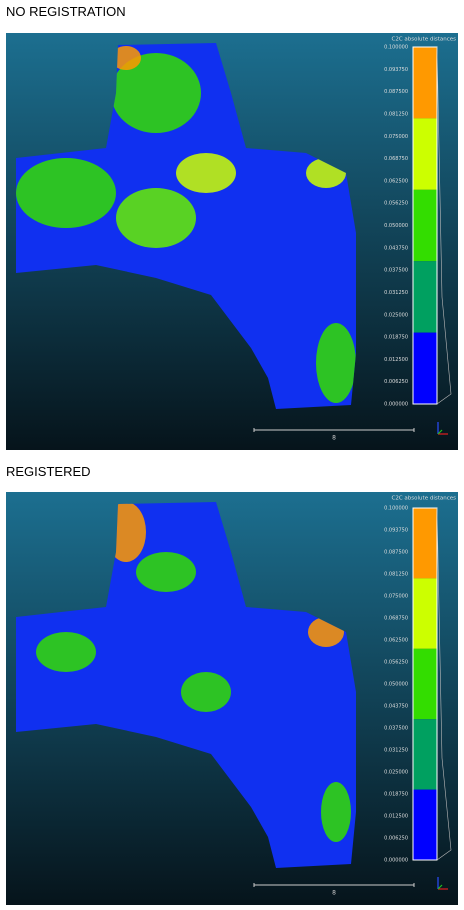 Image resolution: width=464 pixels, height=910 pixels. Describe the element at coordinates (66, 11) in the screenshot. I see `panel-heading: NO REGISTRATION` at that location.